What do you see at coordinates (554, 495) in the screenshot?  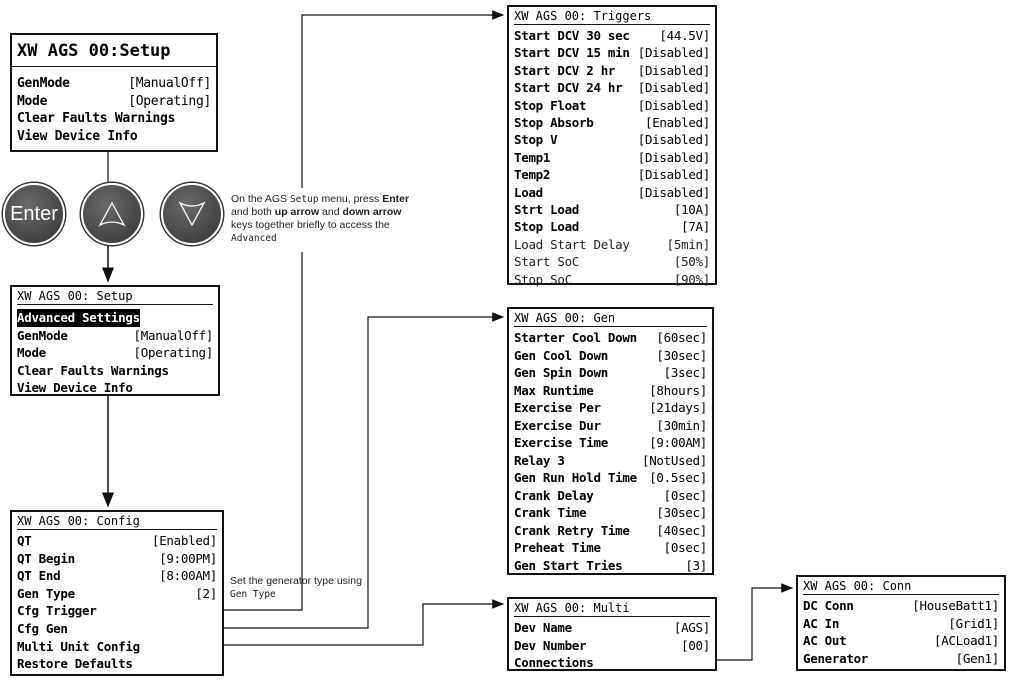 I see `menu-item-label: Crank Delay` at bounding box center [554, 495].